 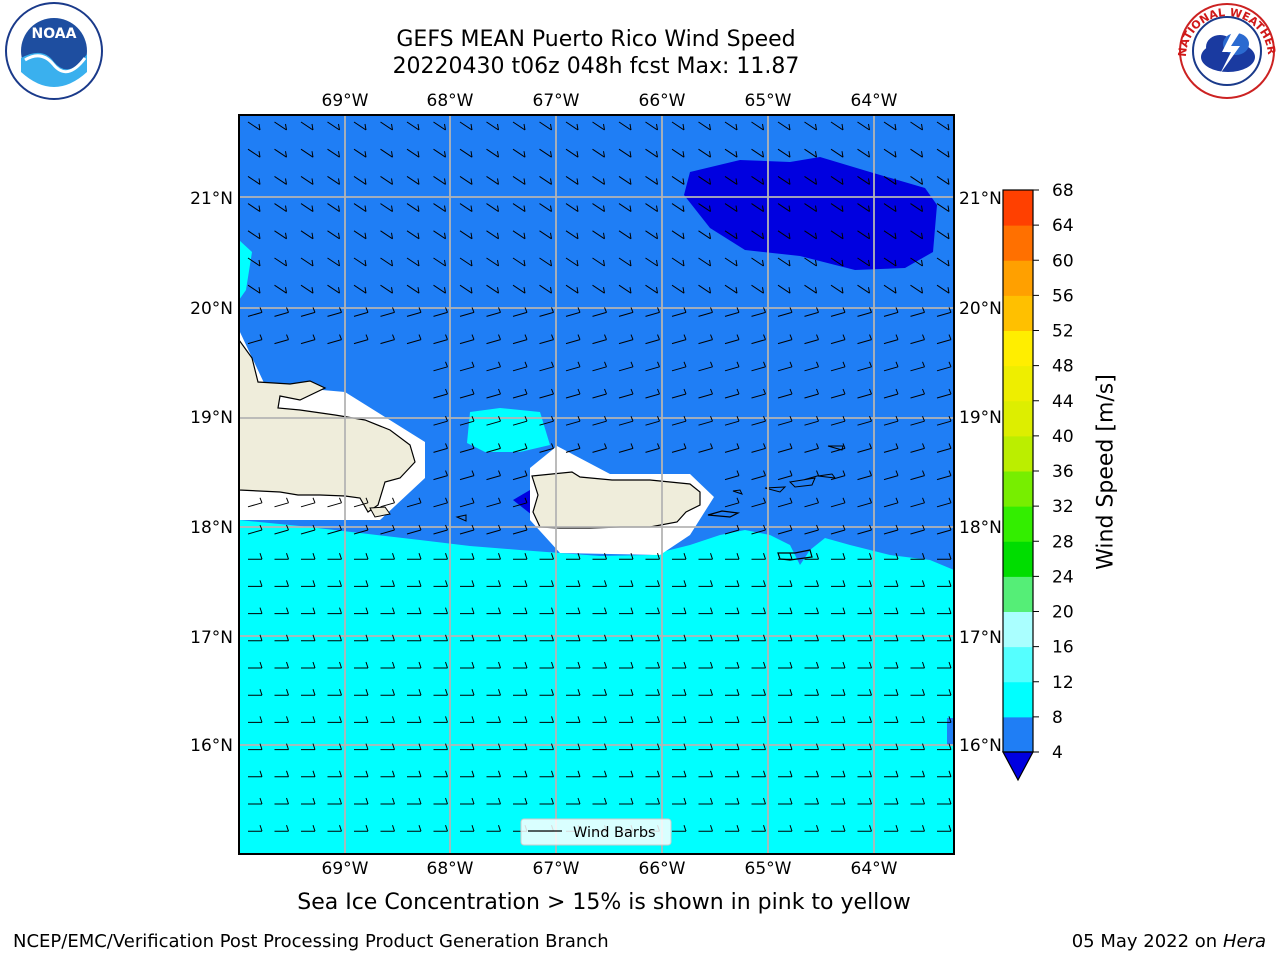 I want to click on land-hispaniola-southwest, so click(x=380, y=512).